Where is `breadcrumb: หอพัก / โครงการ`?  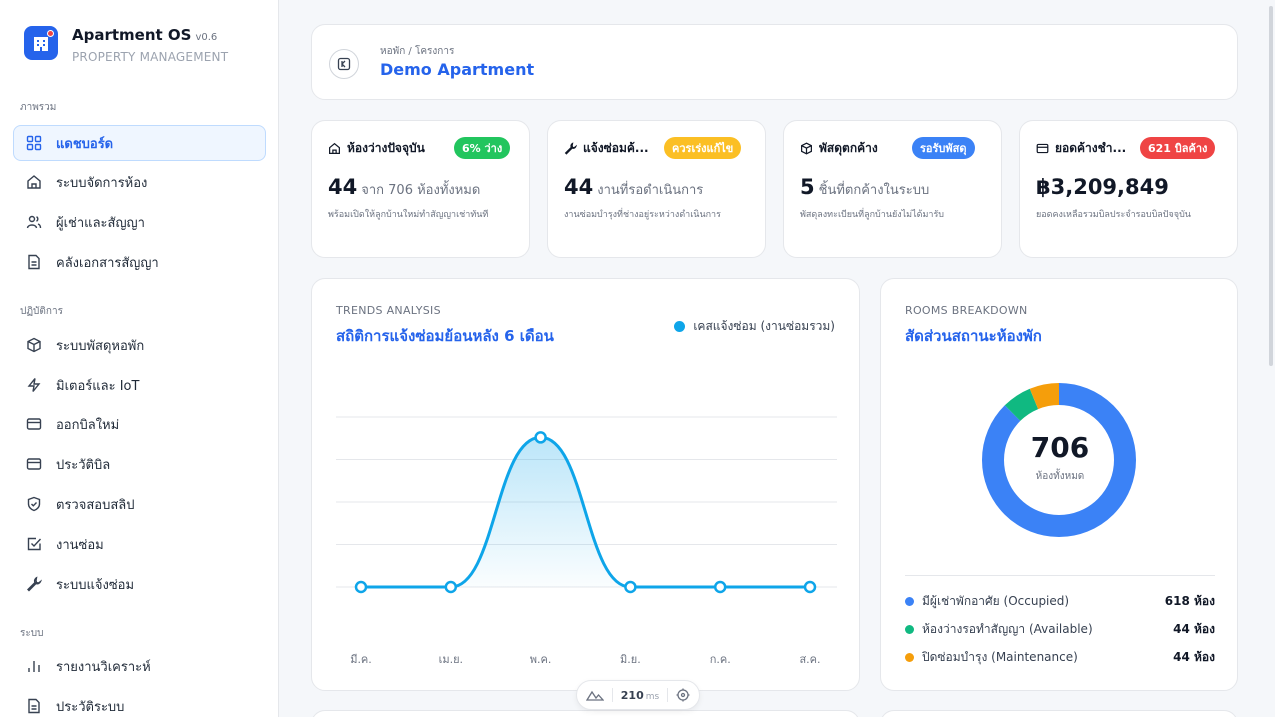 breadcrumb: หอพัก / โครงการ is located at coordinates (417, 51).